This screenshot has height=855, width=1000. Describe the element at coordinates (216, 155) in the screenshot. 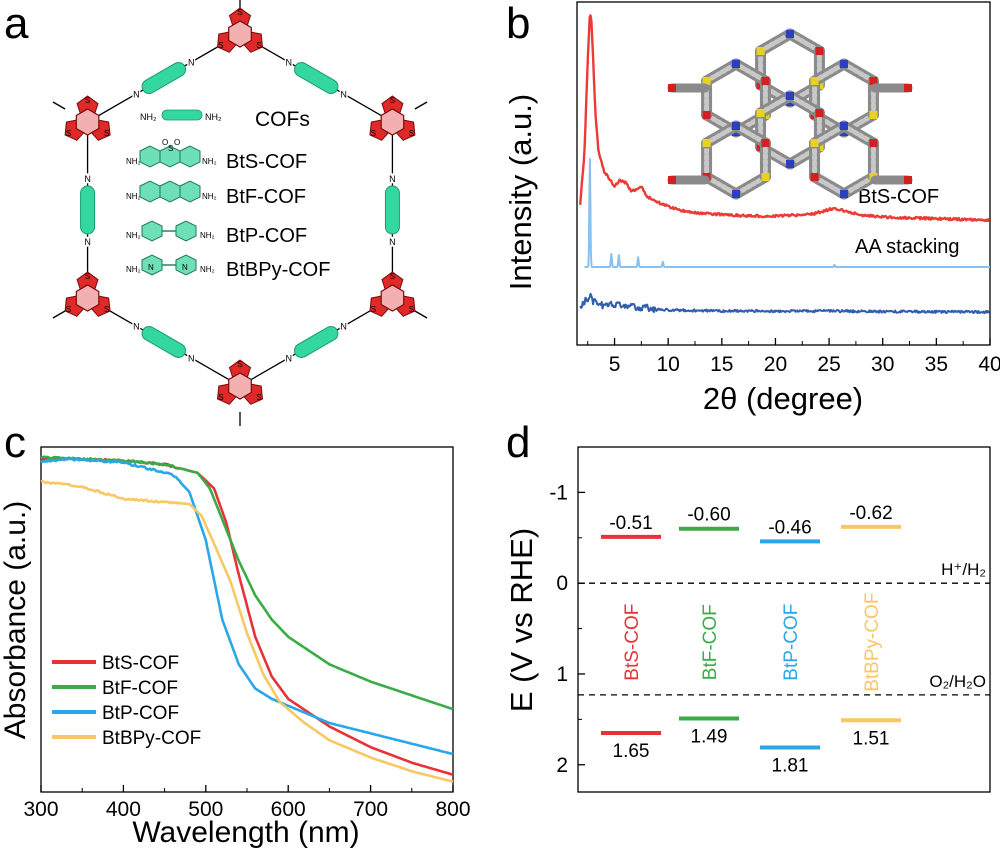

I see `legend-row-bts: NH₂ O S O NH₂ BtS-COF` at that location.